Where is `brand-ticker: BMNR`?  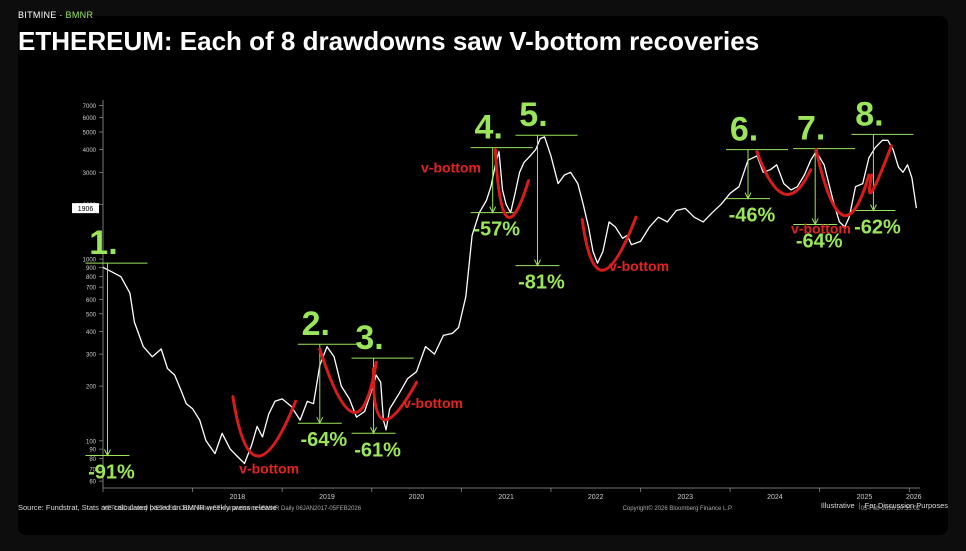 brand-ticker: BMNR is located at coordinates (79, 15).